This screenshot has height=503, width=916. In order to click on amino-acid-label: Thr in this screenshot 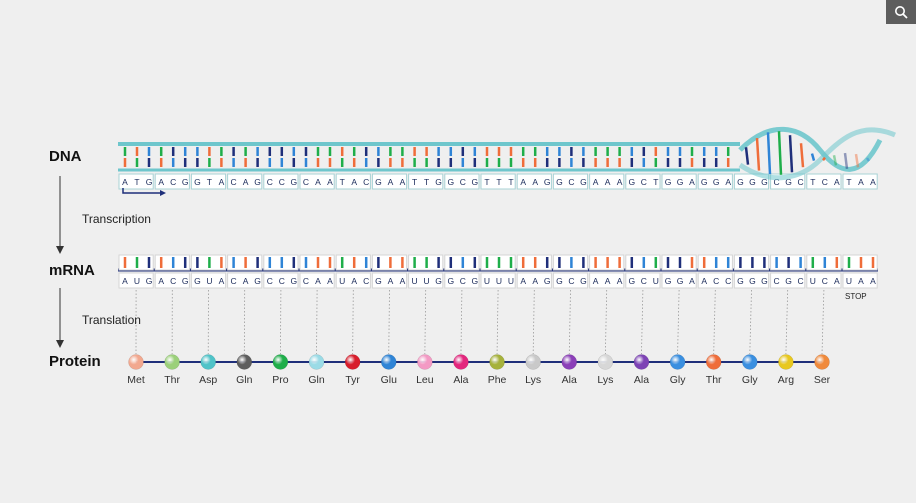, I will do `click(714, 380)`.